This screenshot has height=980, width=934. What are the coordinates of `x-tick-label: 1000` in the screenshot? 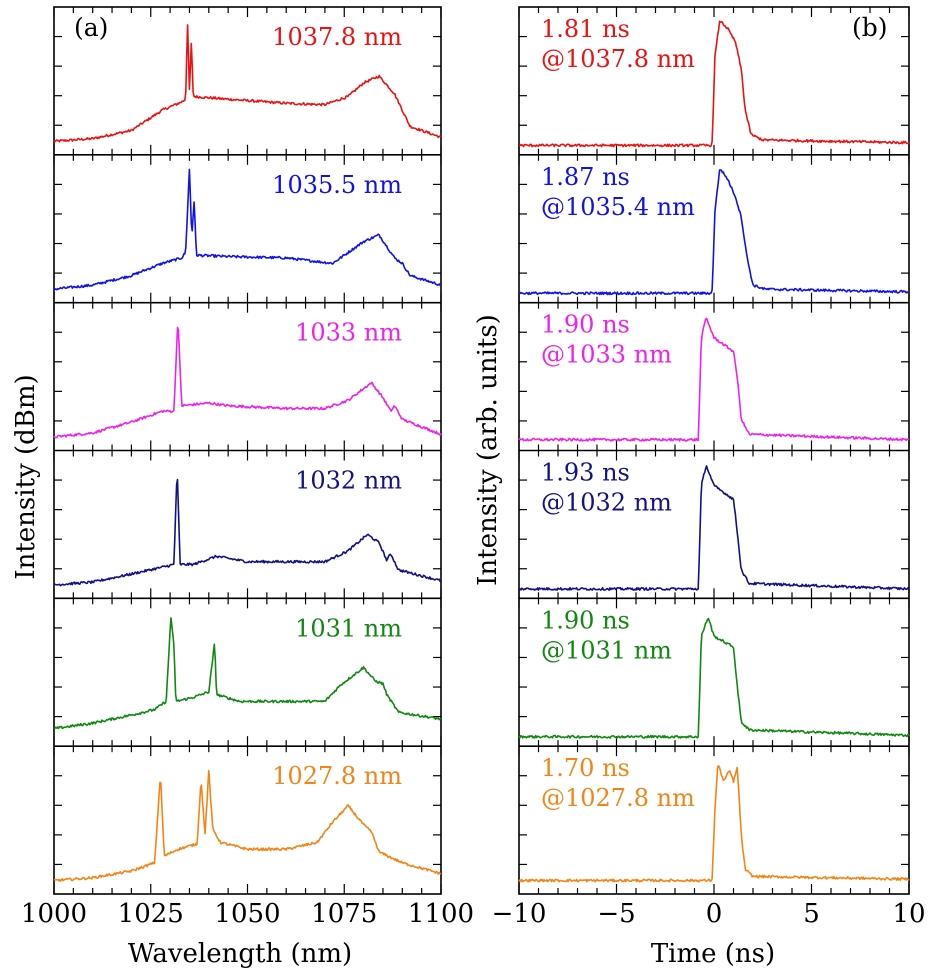 It's located at (54, 914).